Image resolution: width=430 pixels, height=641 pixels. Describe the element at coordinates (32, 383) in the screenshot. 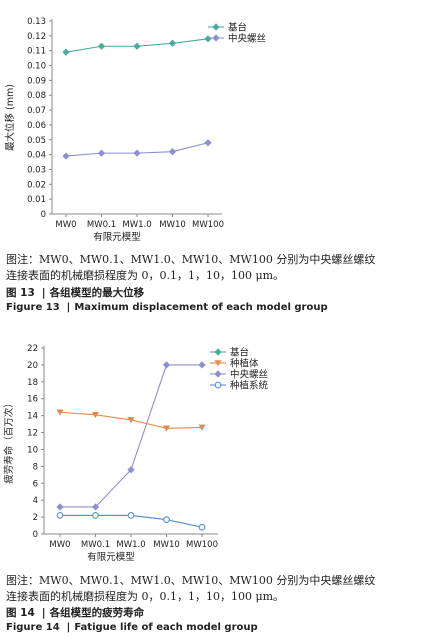

I see `y-tick-label: 18` at that location.